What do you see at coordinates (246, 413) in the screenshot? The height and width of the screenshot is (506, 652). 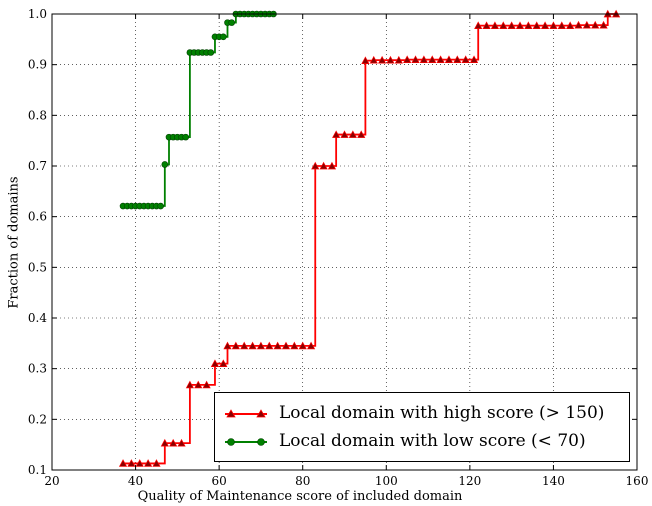 I see `legend-swatch-high` at bounding box center [246, 413].